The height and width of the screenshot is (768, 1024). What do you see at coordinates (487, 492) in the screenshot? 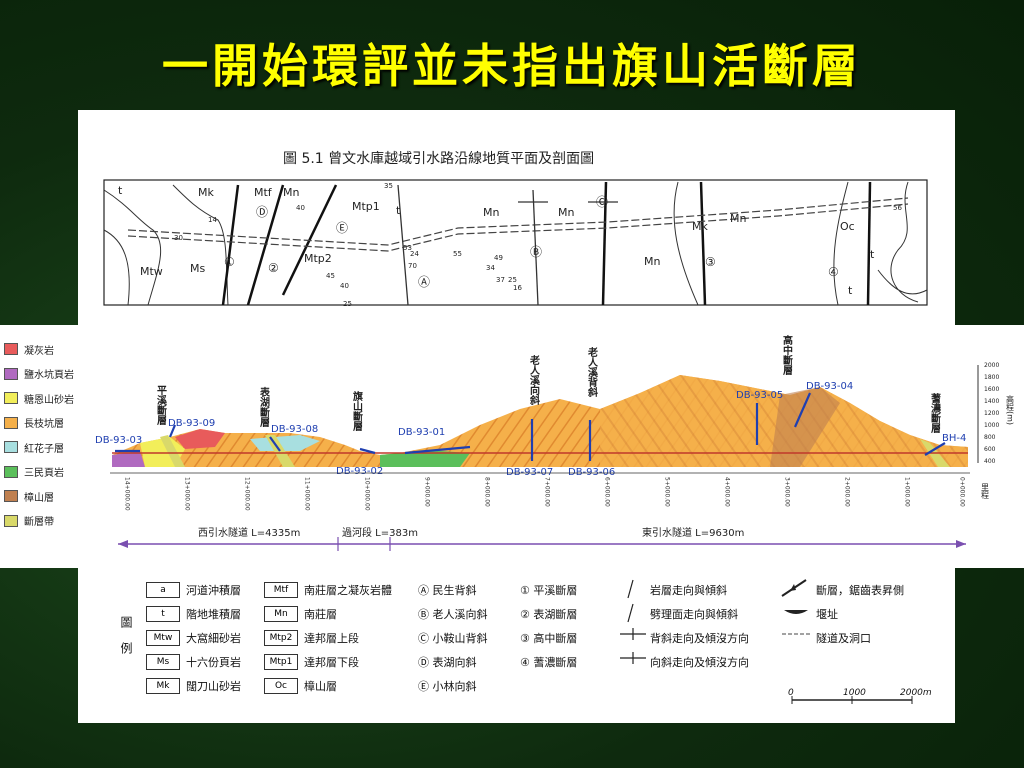
I see `chainage-tick: 8+000.00` at bounding box center [487, 492].